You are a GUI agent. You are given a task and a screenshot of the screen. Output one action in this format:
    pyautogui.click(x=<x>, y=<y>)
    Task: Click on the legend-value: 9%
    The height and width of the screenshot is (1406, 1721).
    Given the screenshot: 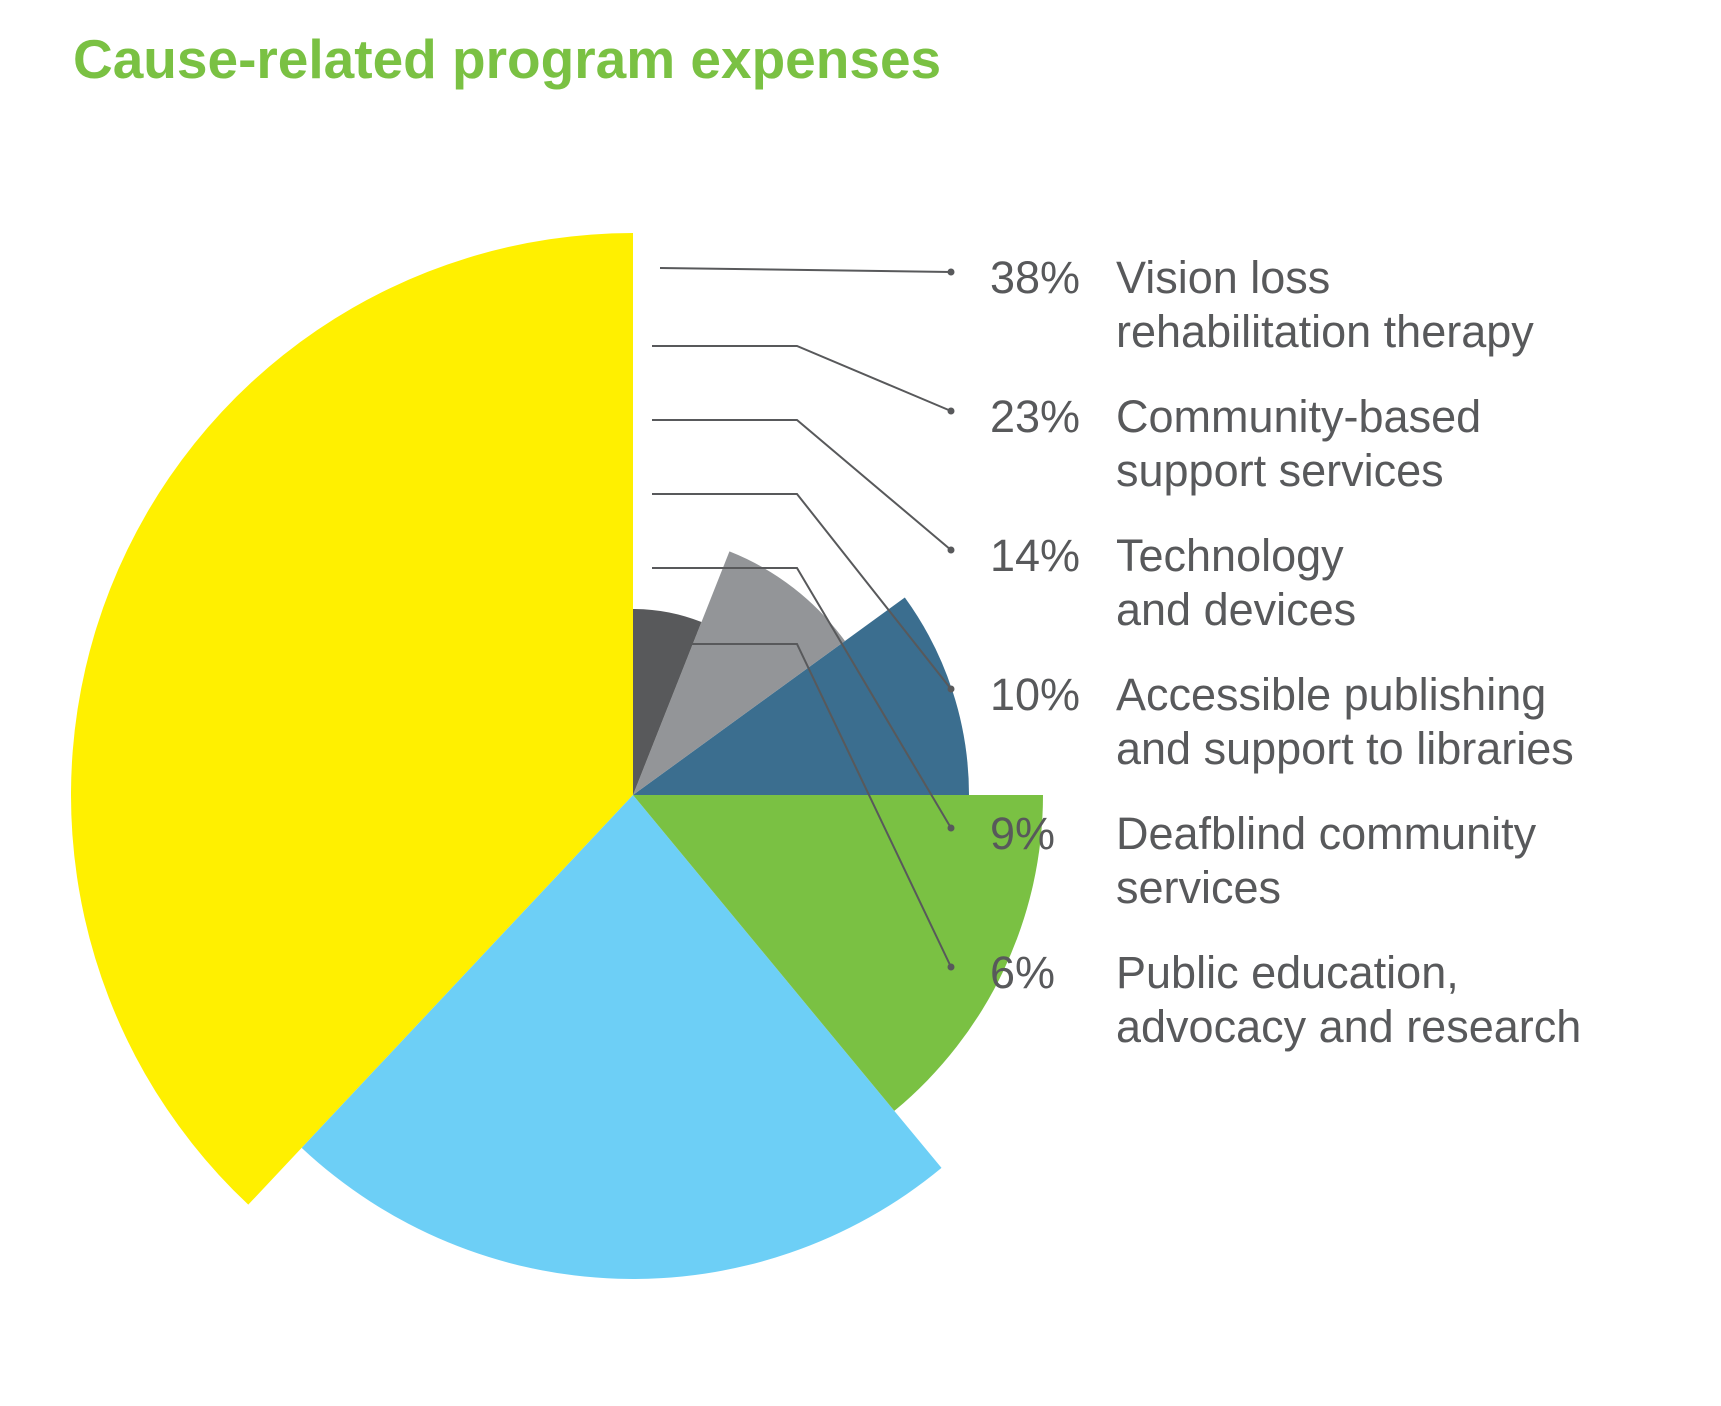 What is the action you would take?
    pyautogui.click(x=1022, y=833)
    